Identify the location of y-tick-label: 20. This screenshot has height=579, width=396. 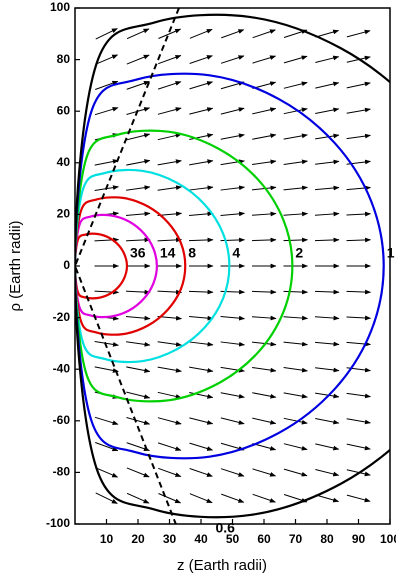
(64, 214).